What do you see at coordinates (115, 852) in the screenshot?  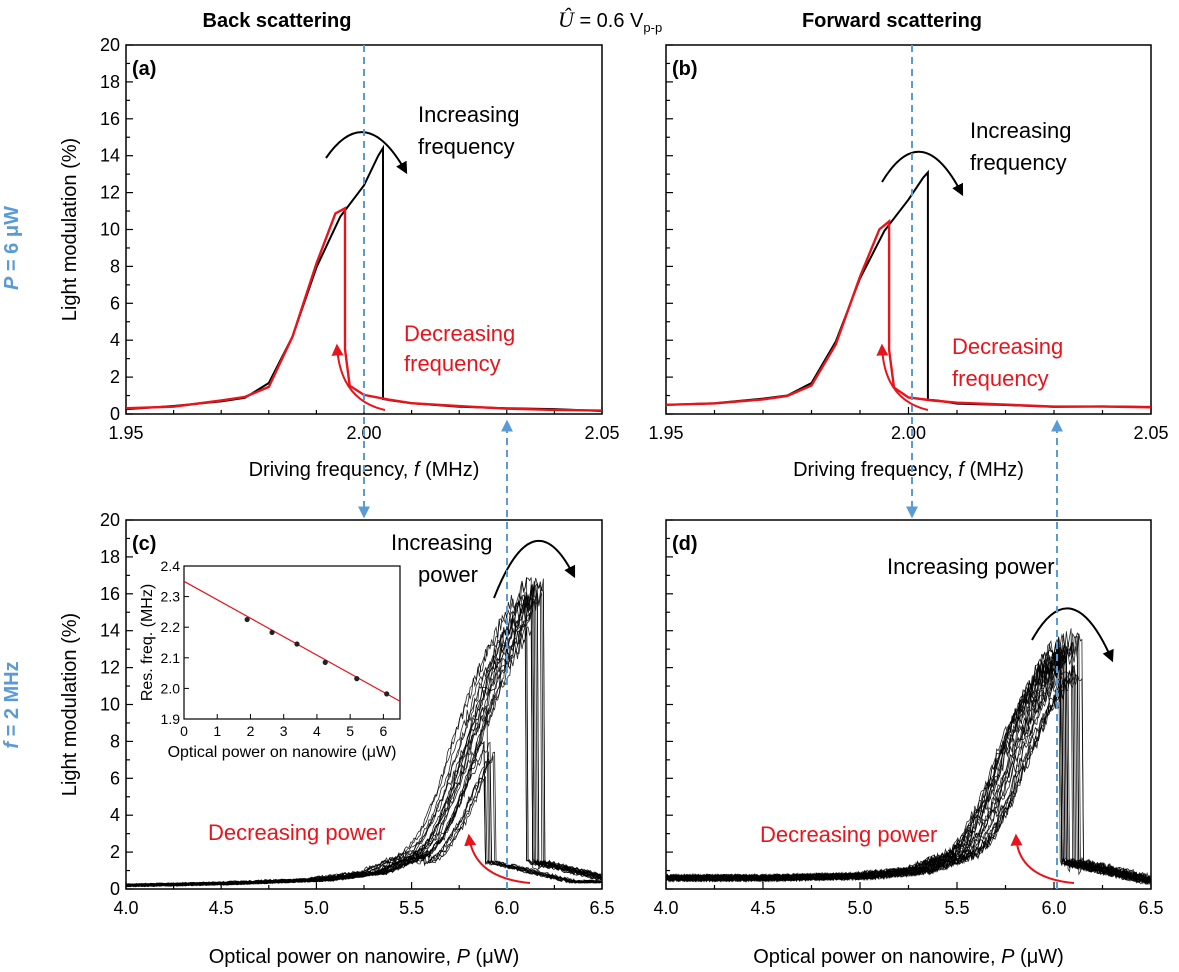 I see `y-tick-label: 2` at bounding box center [115, 852].